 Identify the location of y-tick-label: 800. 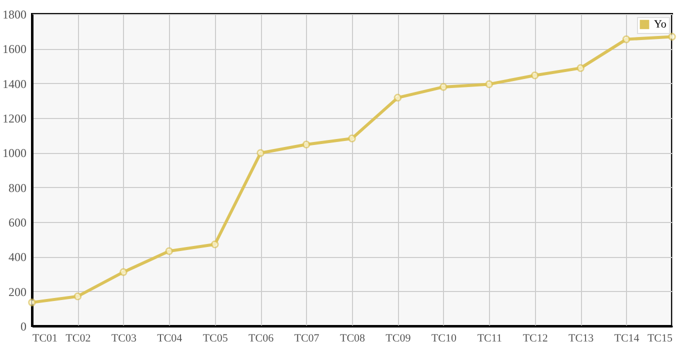
(17, 187).